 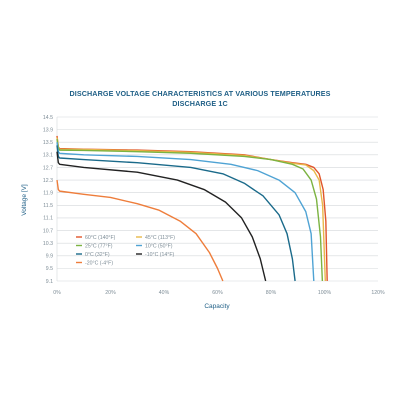 What do you see at coordinates (48, 143) in the screenshot?
I see `y-tick-label: 13.5` at bounding box center [48, 143].